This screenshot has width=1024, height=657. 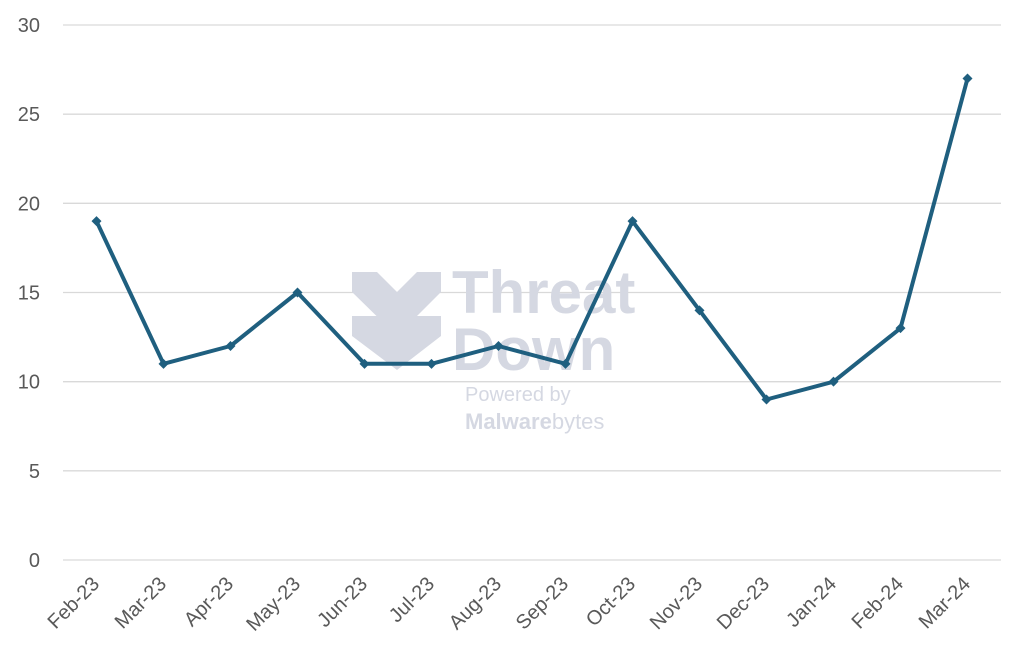 What do you see at coordinates (29, 26) in the screenshot?
I see `y-tick-label: 30` at bounding box center [29, 26].